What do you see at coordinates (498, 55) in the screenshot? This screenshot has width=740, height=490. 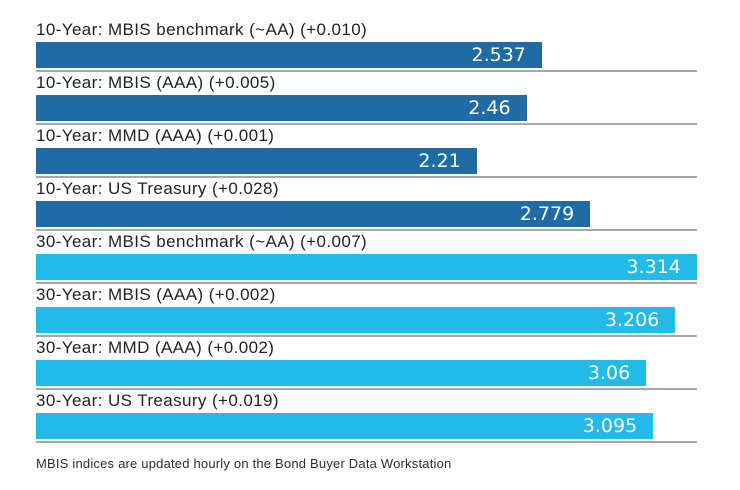 I see `bar-value-label: 2.537` at bounding box center [498, 55].